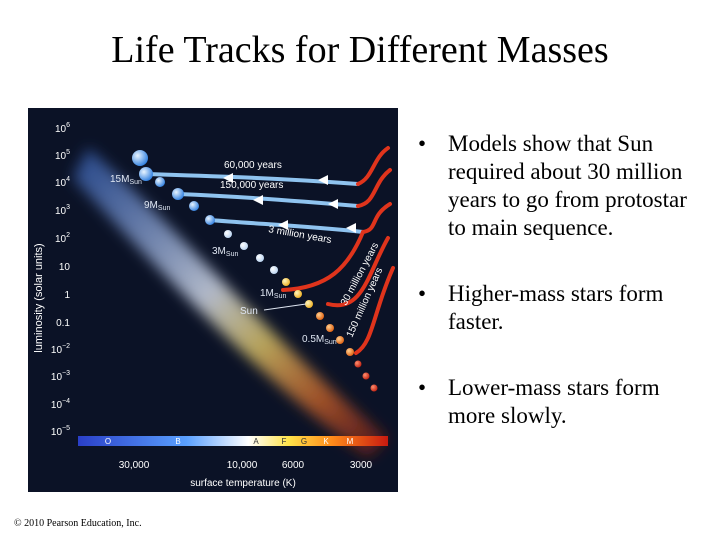  What do you see at coordinates (252, 179) in the screenshot?
I see `track-15msun` at bounding box center [252, 179].